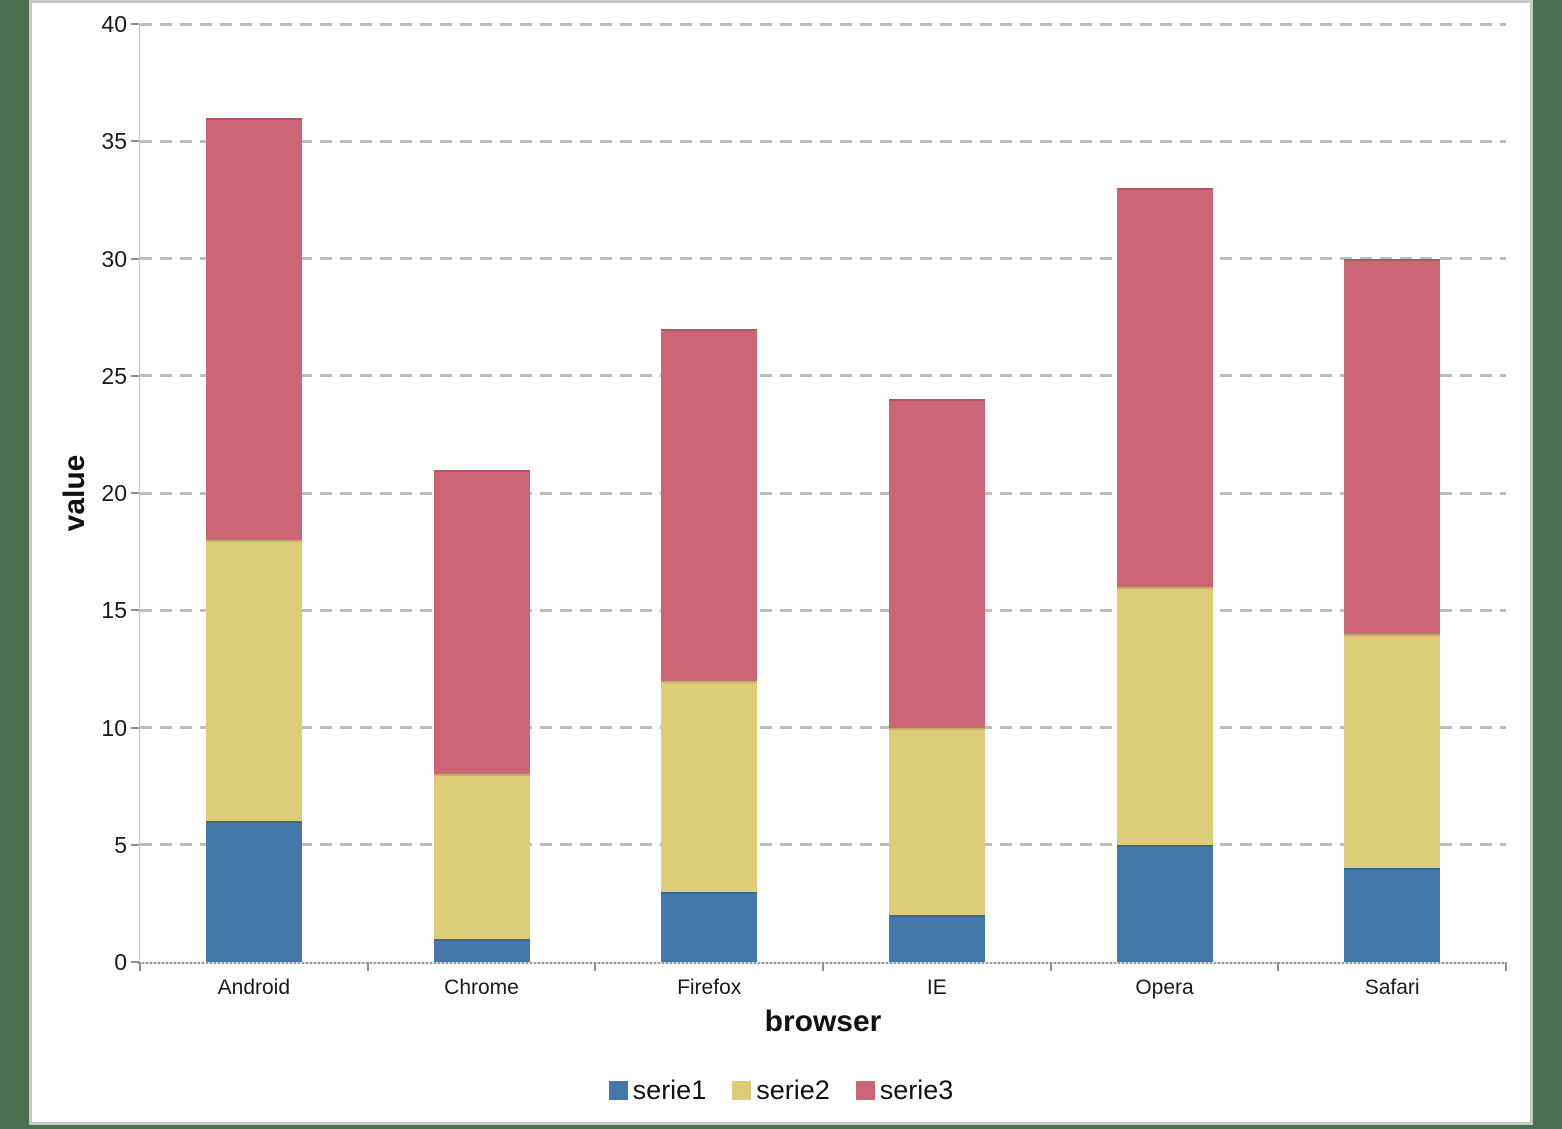  What do you see at coordinates (481, 622) in the screenshot?
I see `bar-chrome-serie3` at bounding box center [481, 622].